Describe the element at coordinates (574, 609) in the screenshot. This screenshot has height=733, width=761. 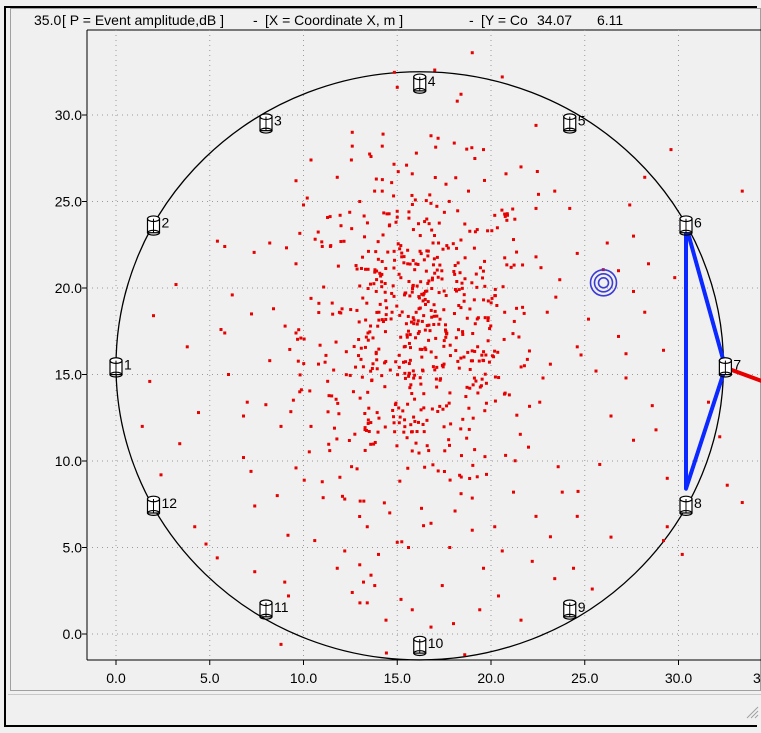
I see `sensor-9-icon: 9` at that location.